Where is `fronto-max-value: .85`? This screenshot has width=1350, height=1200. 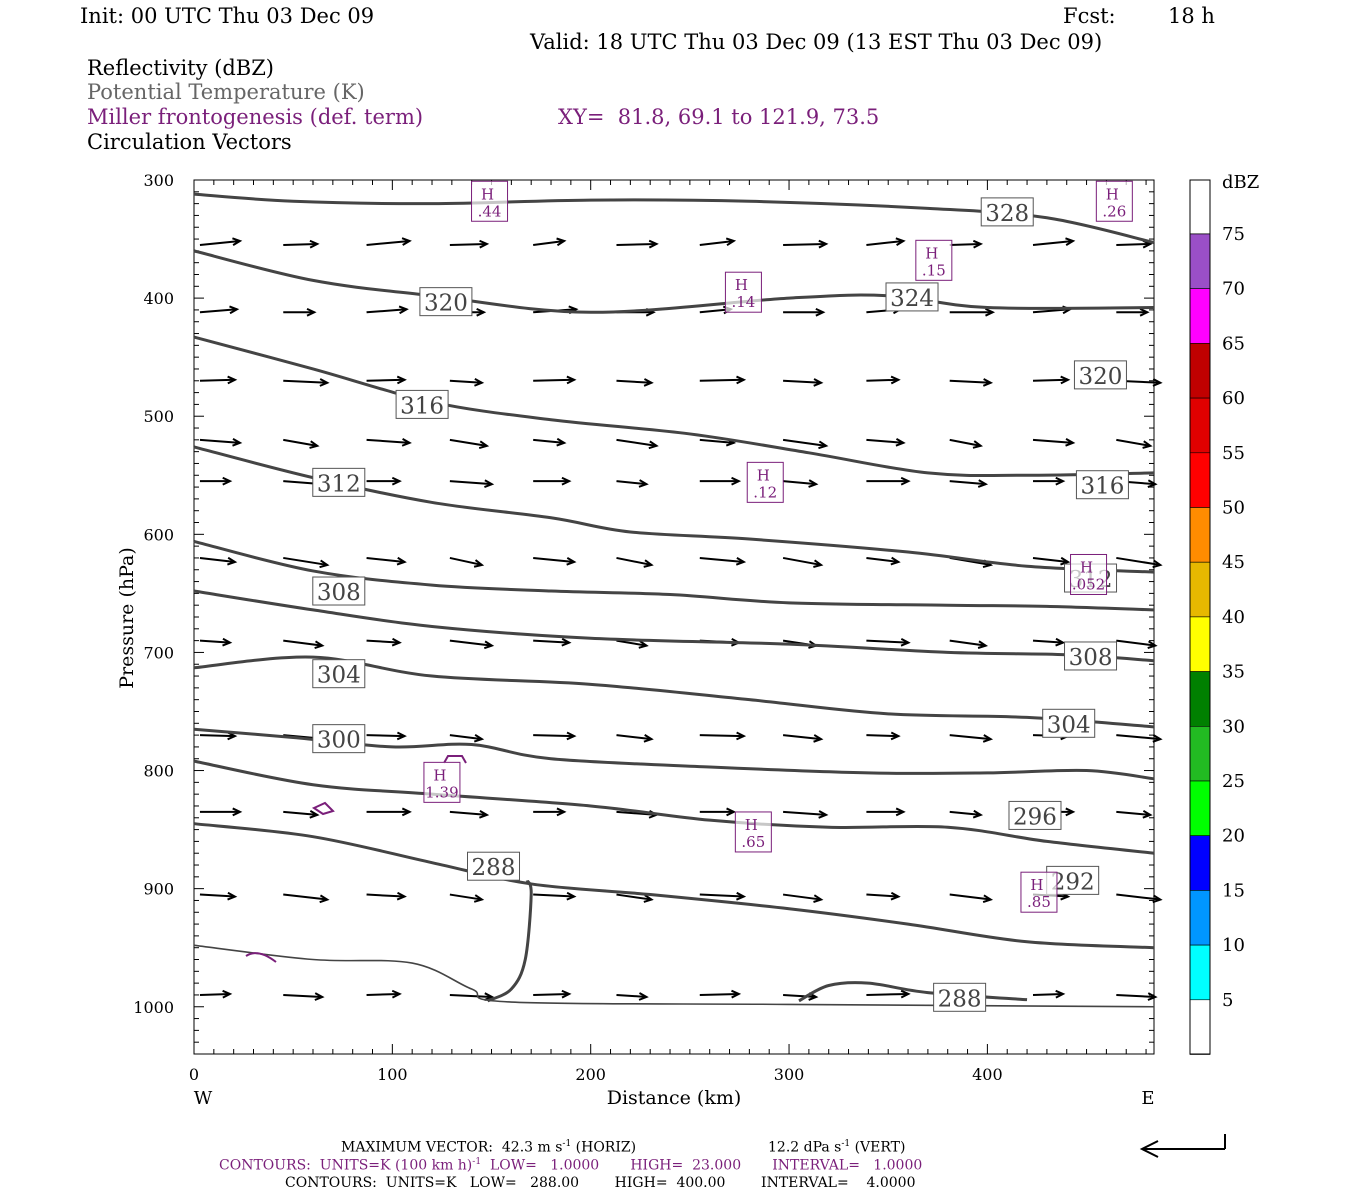
fronto-max-value: .85 is located at coordinates (1039, 902).